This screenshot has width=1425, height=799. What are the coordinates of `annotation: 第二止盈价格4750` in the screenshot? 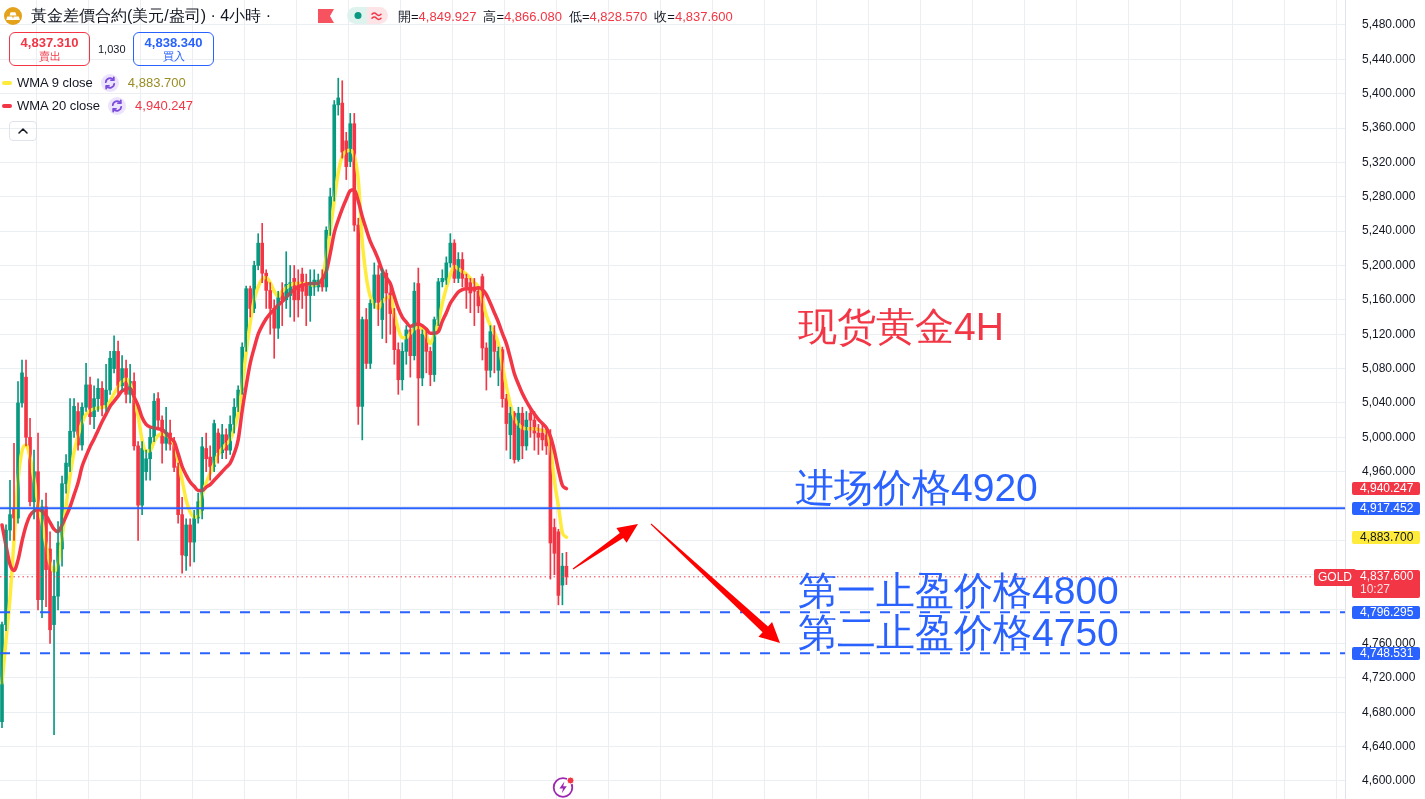 It's located at (958, 633).